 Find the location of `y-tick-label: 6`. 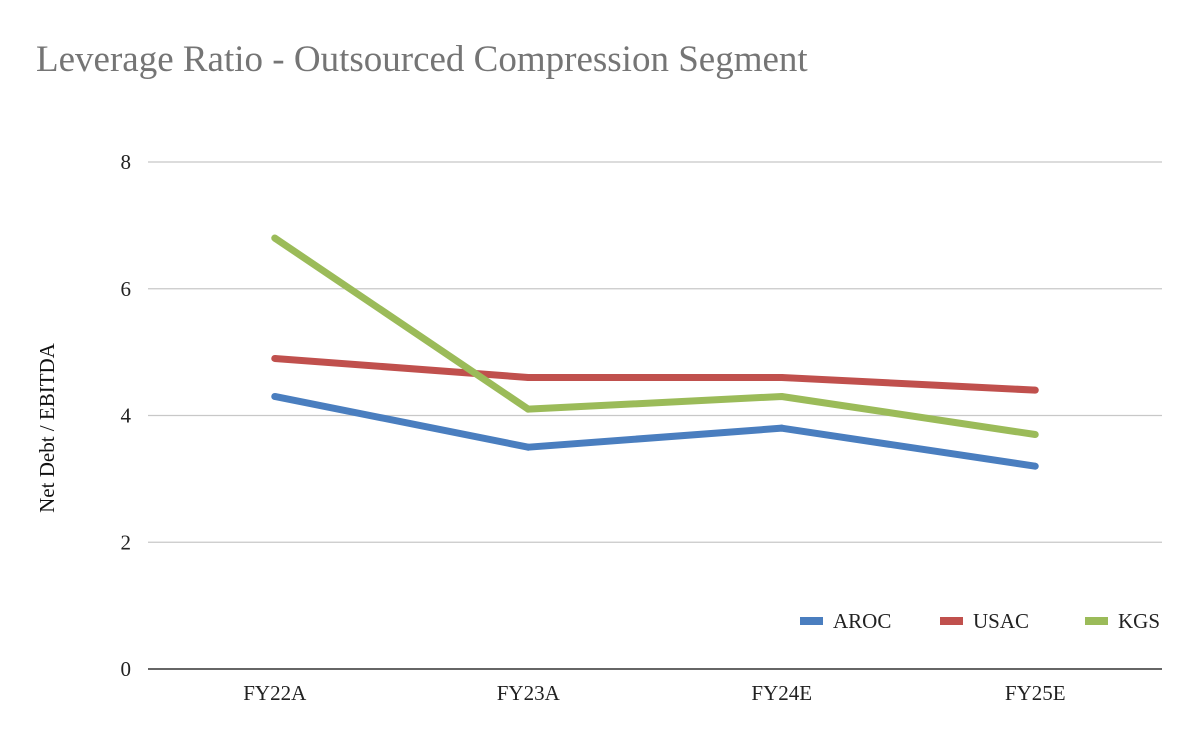

y-tick-label: 6 is located at coordinates (126, 289).